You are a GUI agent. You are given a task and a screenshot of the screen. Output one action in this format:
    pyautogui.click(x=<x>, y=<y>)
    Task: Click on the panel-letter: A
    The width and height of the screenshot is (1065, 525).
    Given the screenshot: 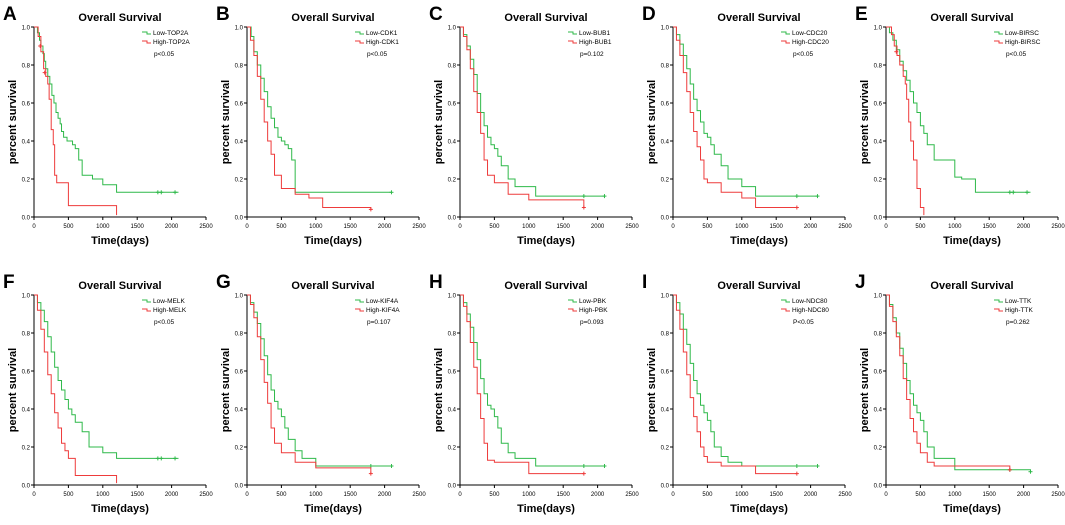 What is the action you would take?
    pyautogui.click(x=10, y=14)
    